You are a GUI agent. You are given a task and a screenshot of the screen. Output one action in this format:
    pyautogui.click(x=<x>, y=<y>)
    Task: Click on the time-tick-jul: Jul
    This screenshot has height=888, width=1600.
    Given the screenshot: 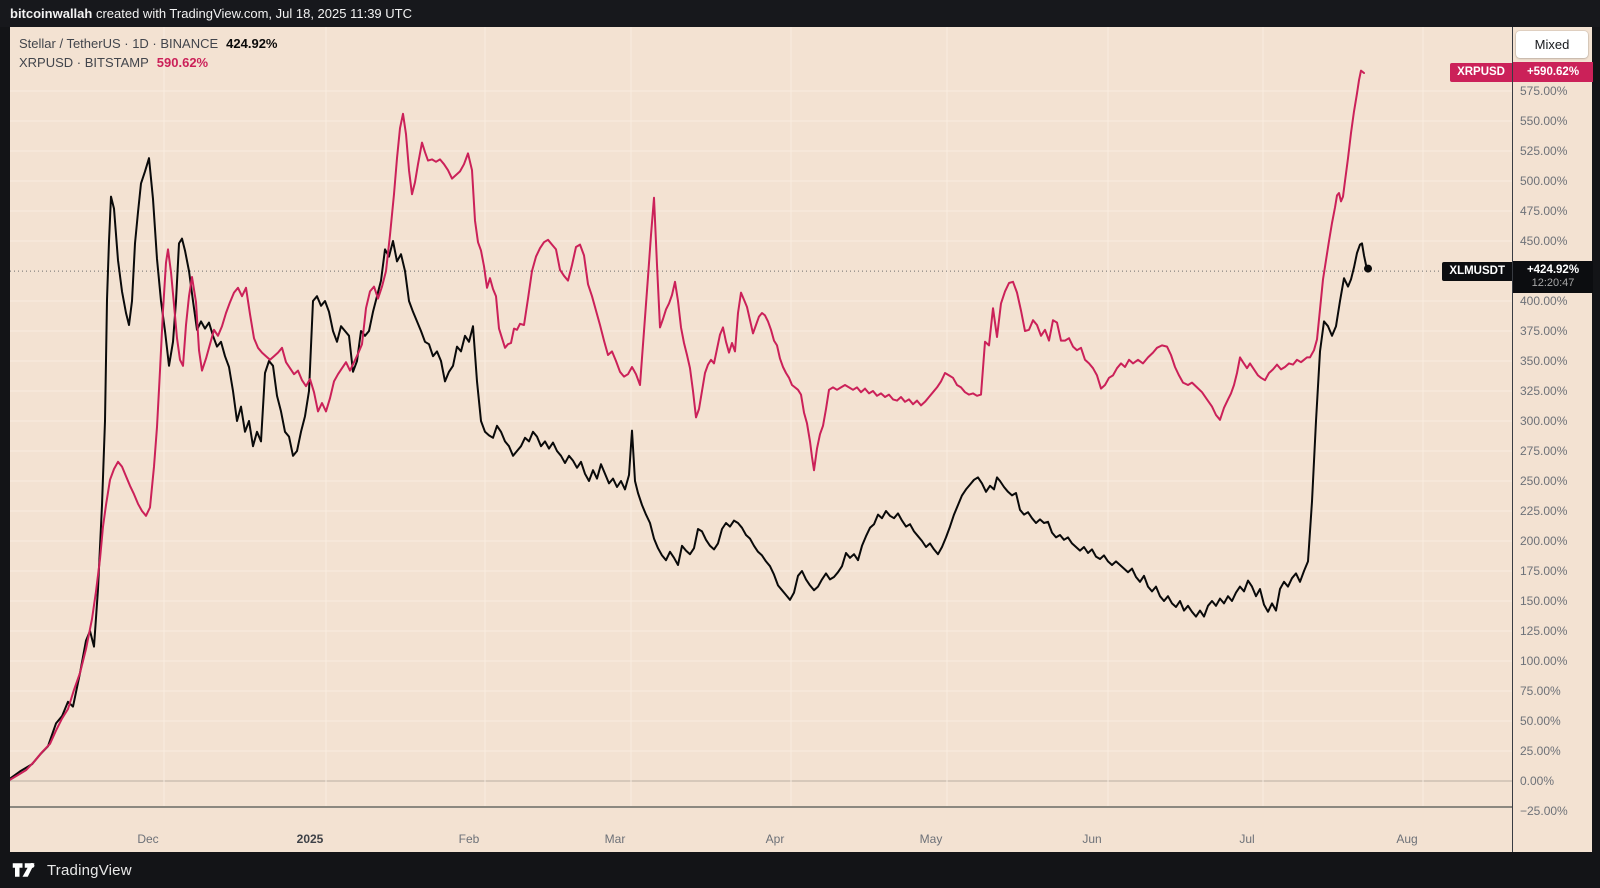 What is the action you would take?
    pyautogui.click(x=1247, y=839)
    